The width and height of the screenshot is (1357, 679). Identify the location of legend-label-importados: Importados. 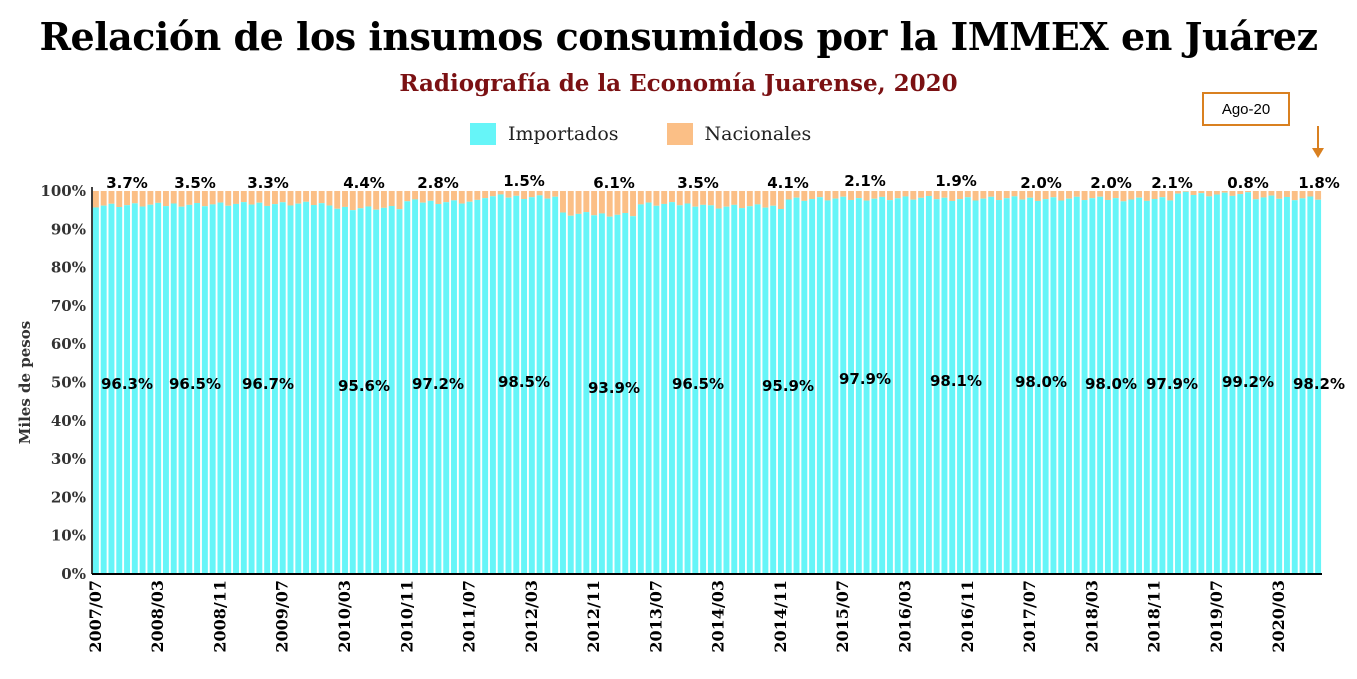
(563, 134).